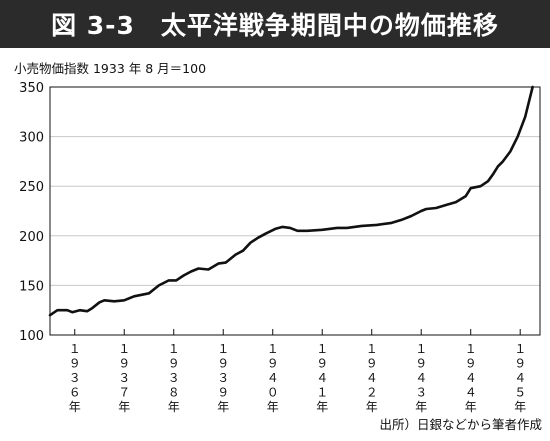 The height and width of the screenshot is (441, 550). I want to click on y-tick-label: 200, so click(31, 237).